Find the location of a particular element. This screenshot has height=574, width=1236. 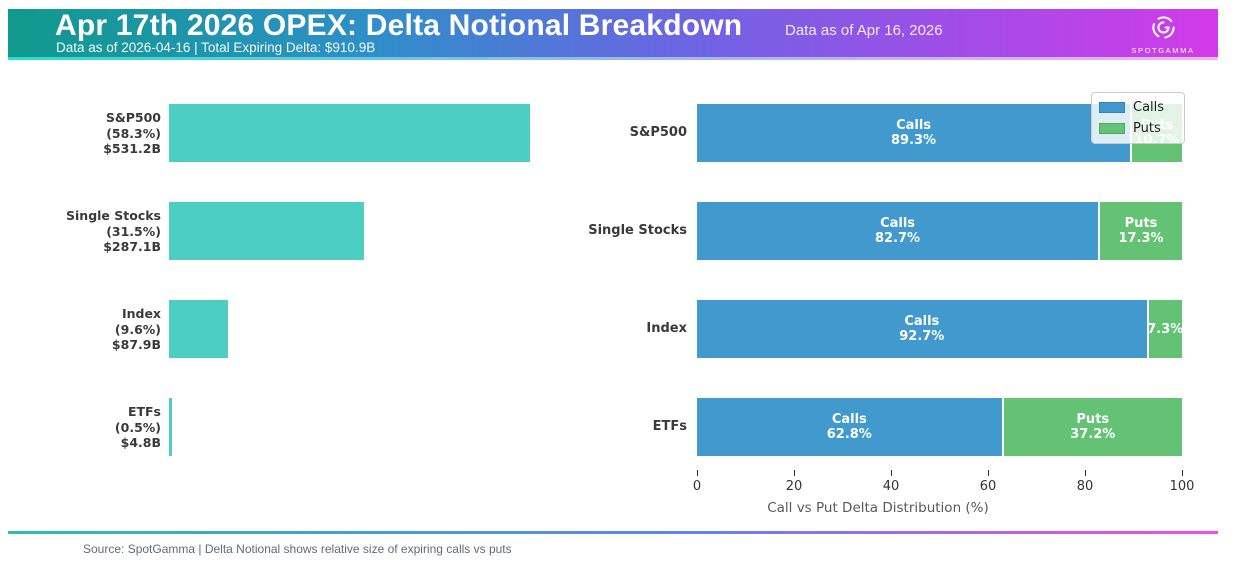

legend-item-puts: Puts is located at coordinates (1137, 128).